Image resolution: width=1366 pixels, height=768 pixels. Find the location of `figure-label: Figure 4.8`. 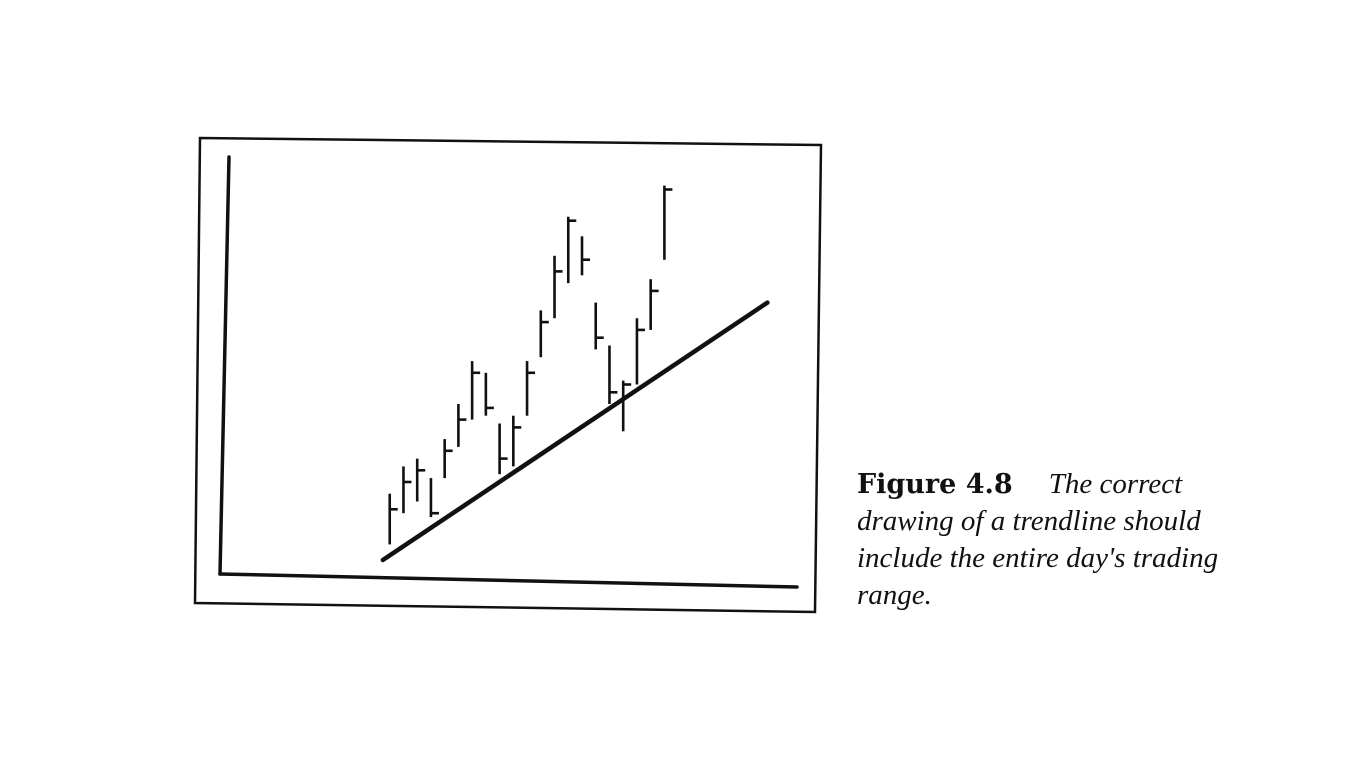

figure-label: Figure 4.8 is located at coordinates (935, 484).